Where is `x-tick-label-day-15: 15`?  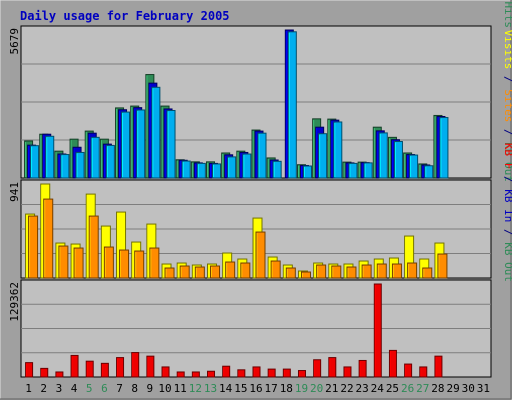 x-tick-label-day-15: 15 is located at coordinates (240, 388).